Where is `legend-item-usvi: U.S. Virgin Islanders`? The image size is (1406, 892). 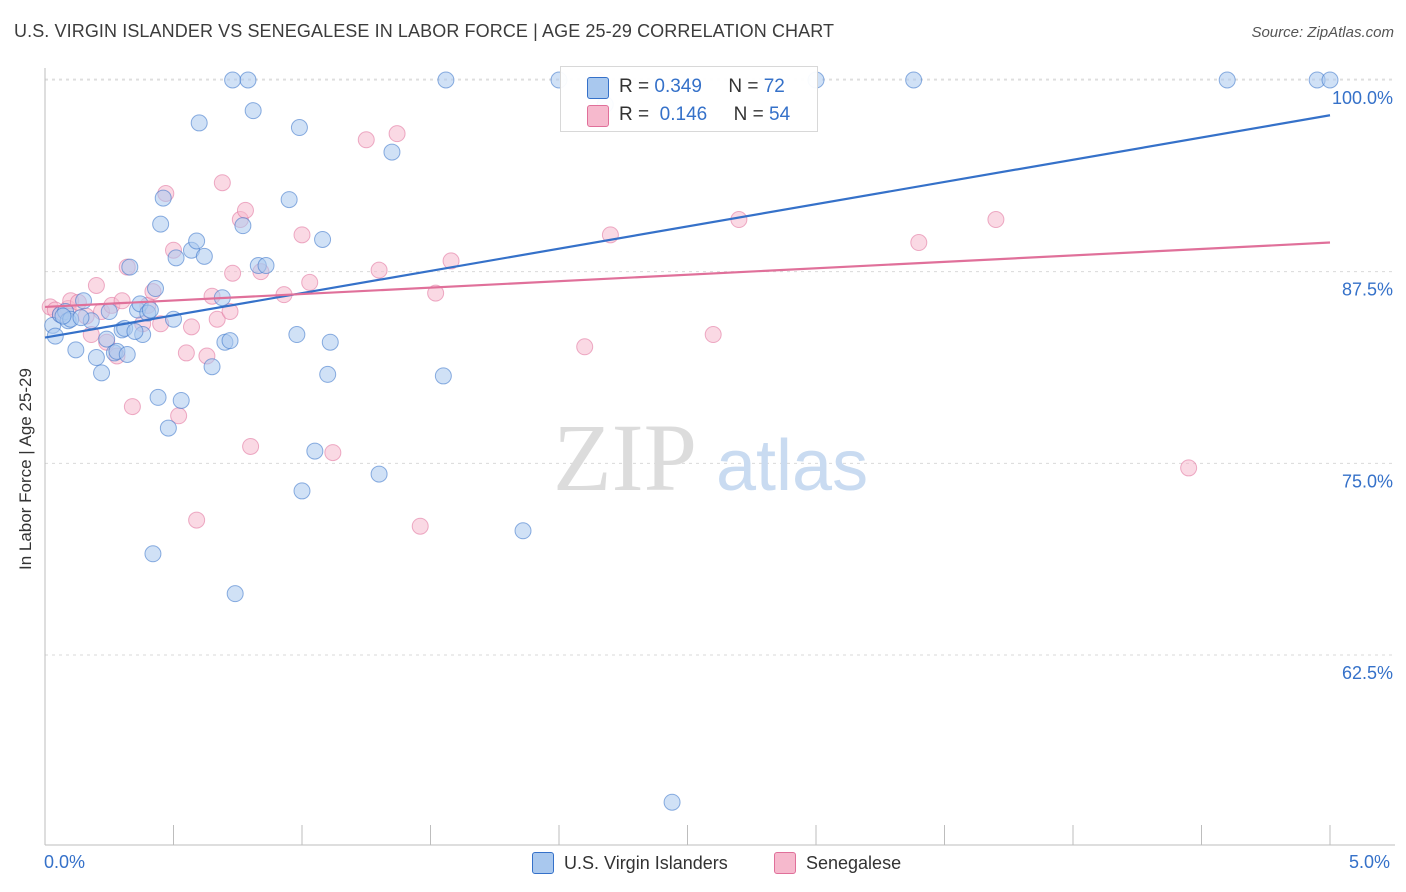 legend-item-usvi: U.S. Virgin Islanders is located at coordinates (630, 863).